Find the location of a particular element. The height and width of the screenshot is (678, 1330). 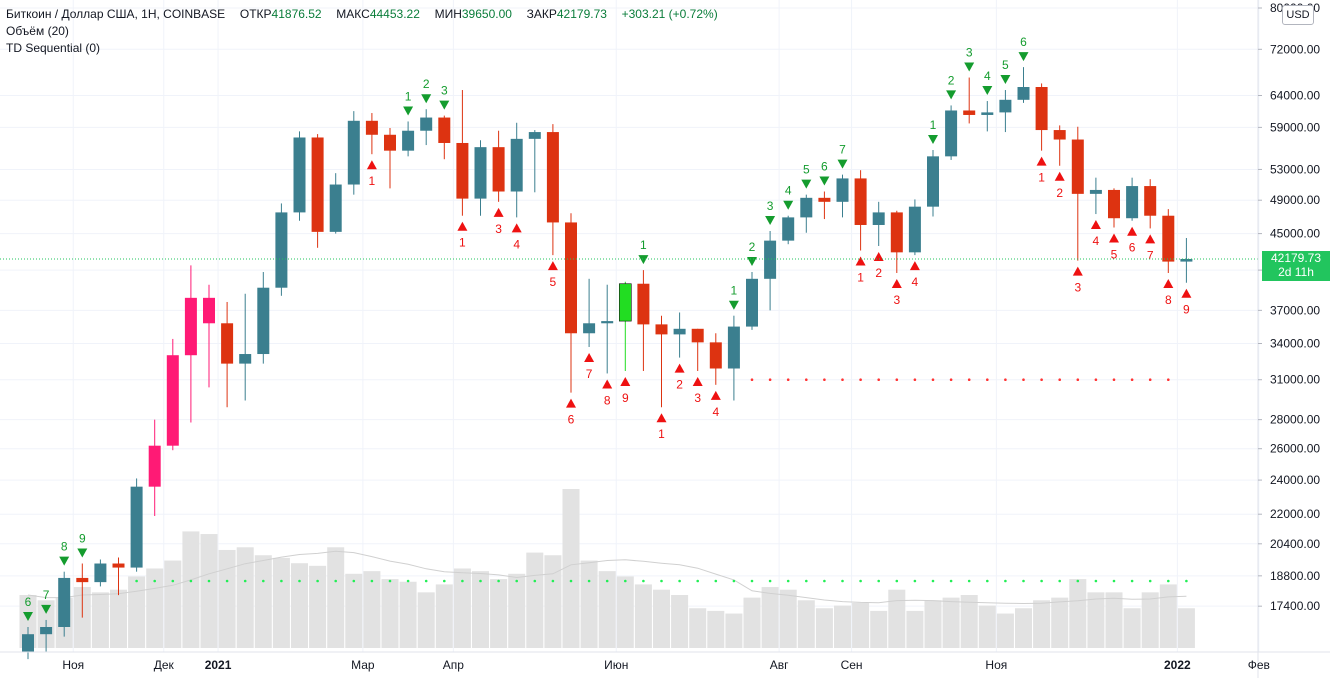

price-tick-label: 53000.00 is located at coordinates (1295, 169).